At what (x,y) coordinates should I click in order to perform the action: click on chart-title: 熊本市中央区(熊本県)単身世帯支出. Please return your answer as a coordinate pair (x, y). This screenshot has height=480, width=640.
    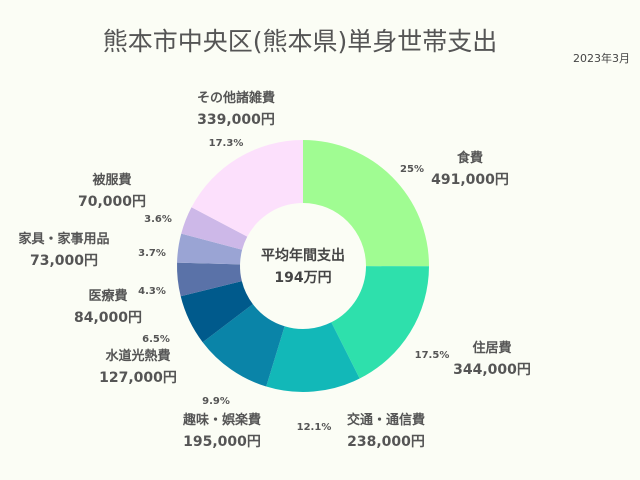
    Looking at the image, I should click on (300, 41).